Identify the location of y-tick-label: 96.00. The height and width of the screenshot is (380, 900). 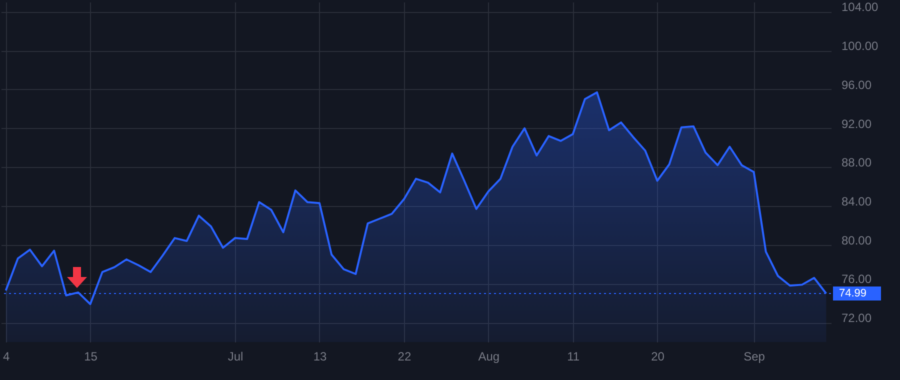
(857, 85).